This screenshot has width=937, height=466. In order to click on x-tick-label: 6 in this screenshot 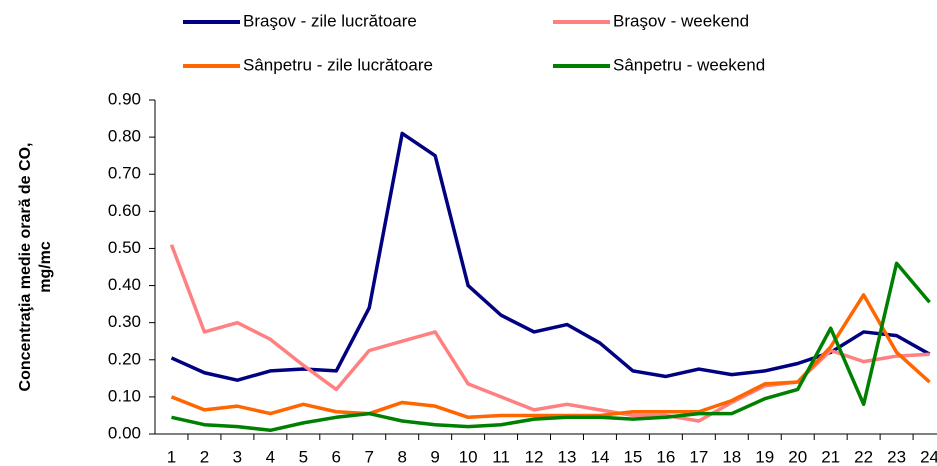, I will do `click(336, 456)`.